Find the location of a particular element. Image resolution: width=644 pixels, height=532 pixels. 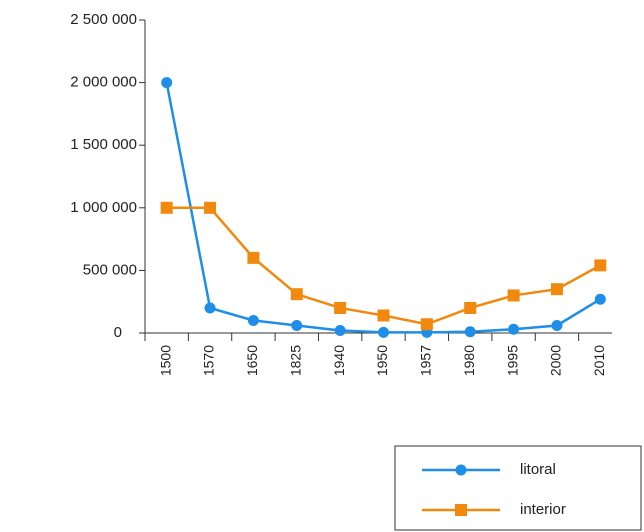

y-tick-label: 2 000 000 is located at coordinates (103, 82).